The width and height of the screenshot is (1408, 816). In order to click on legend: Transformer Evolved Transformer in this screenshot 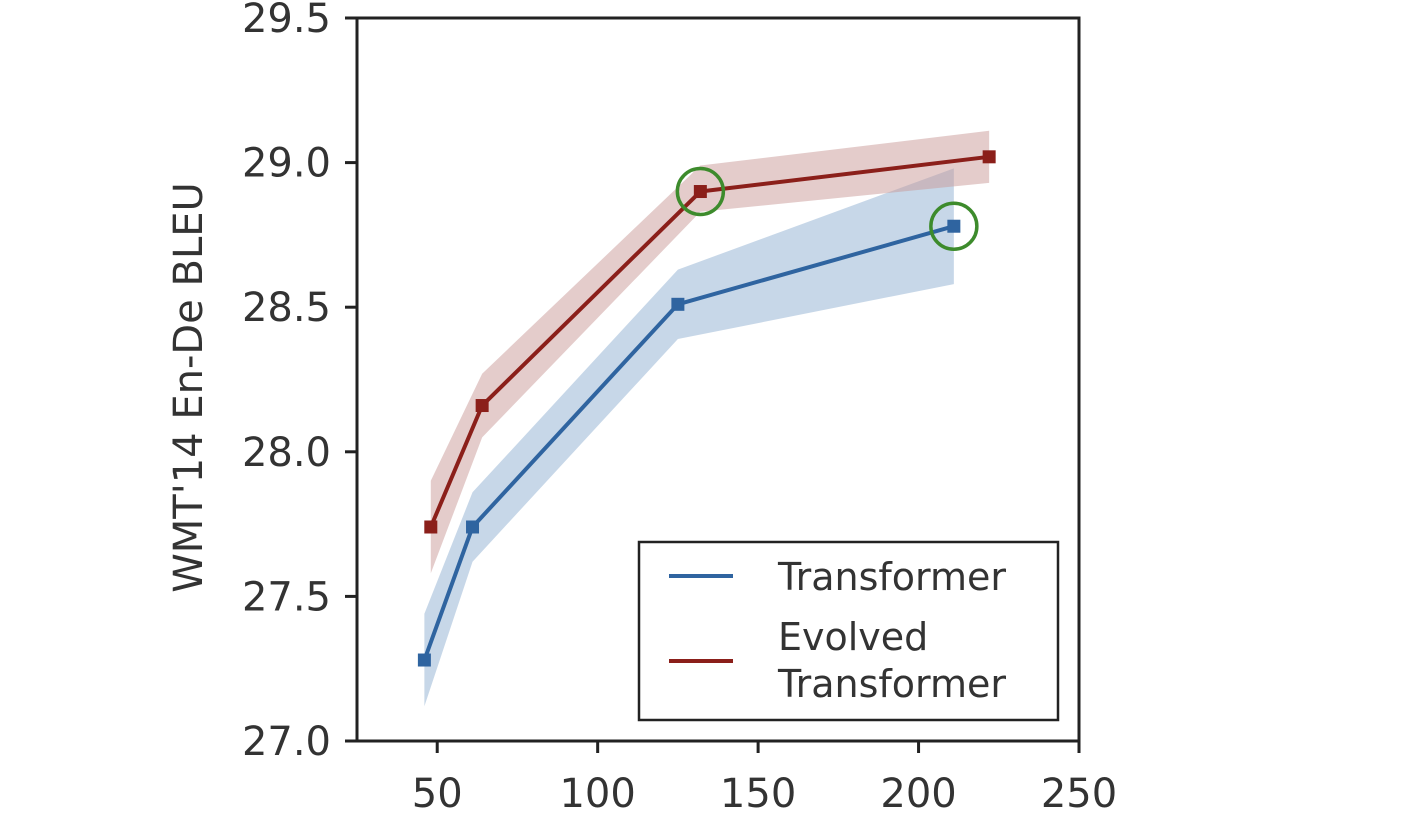, I will do `click(848, 631)`.